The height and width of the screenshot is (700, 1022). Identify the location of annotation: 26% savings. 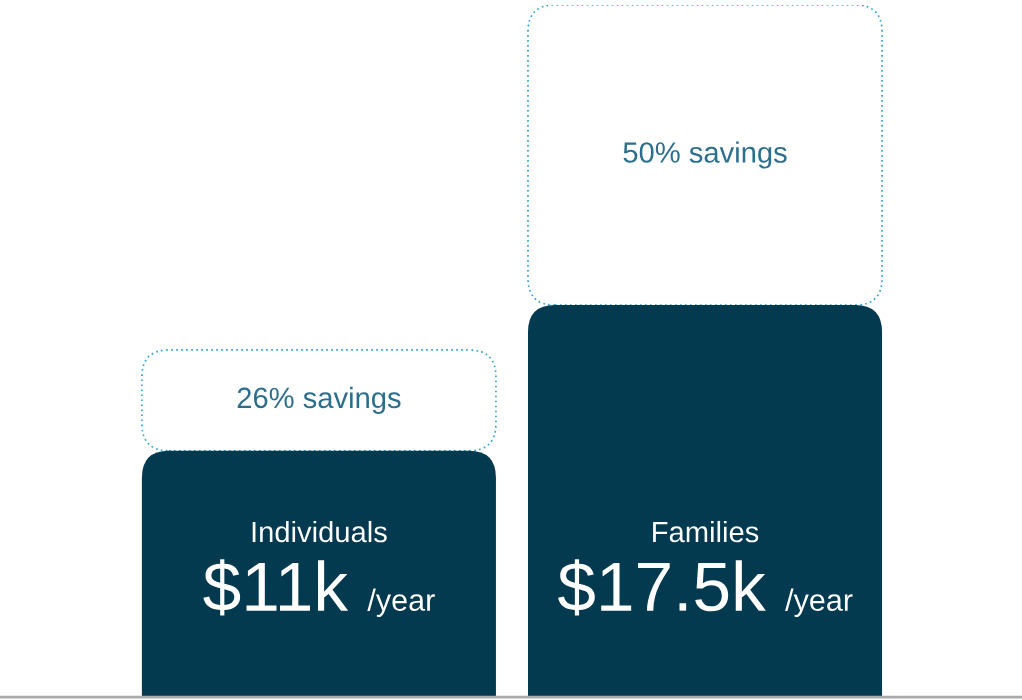
(319, 400).